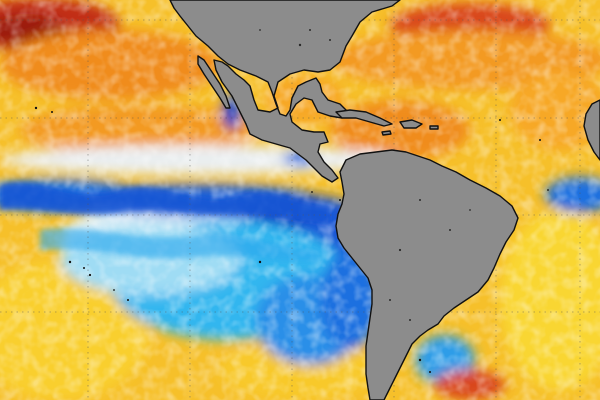 This screenshot has height=400, width=600. Describe the element at coordinates (165, 222) in the screenshot. I see `cool-tongue-detail` at that location.